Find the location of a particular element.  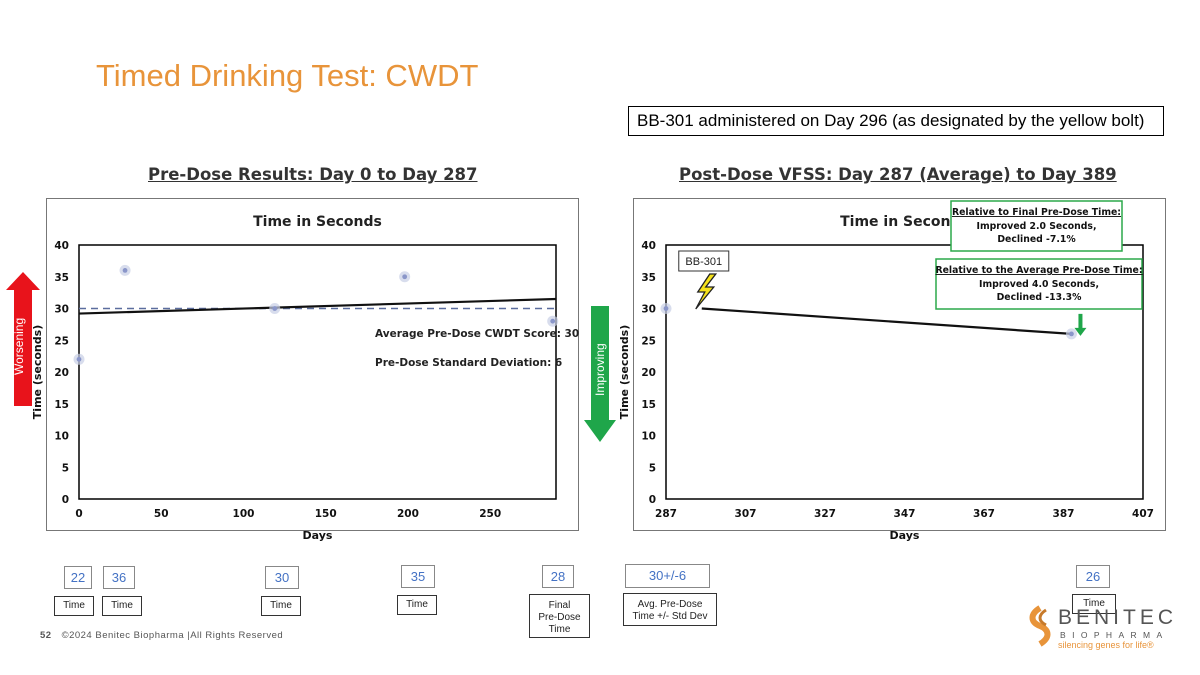

label-line: Avg. Pre-Dose is located at coordinates (670, 604).